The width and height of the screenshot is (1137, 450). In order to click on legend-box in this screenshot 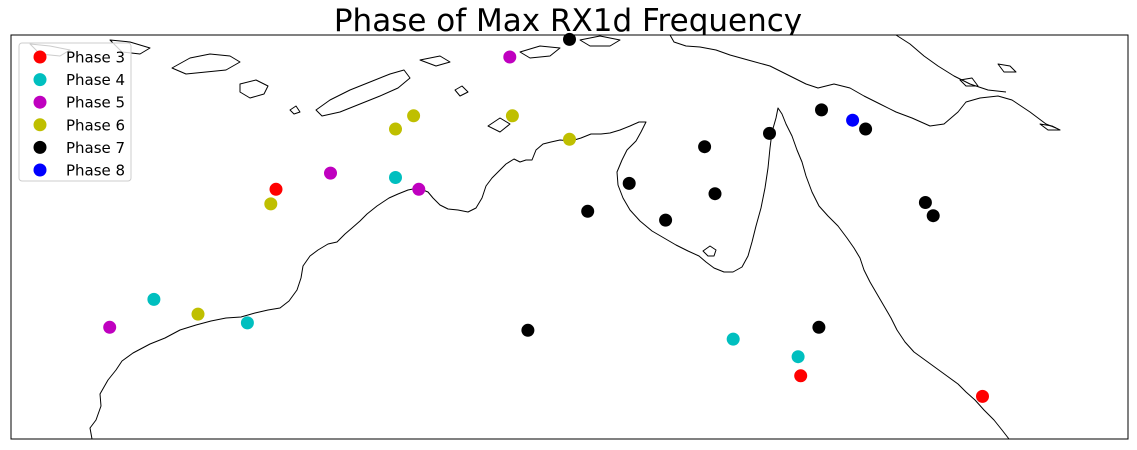, I will do `click(75, 112)`.